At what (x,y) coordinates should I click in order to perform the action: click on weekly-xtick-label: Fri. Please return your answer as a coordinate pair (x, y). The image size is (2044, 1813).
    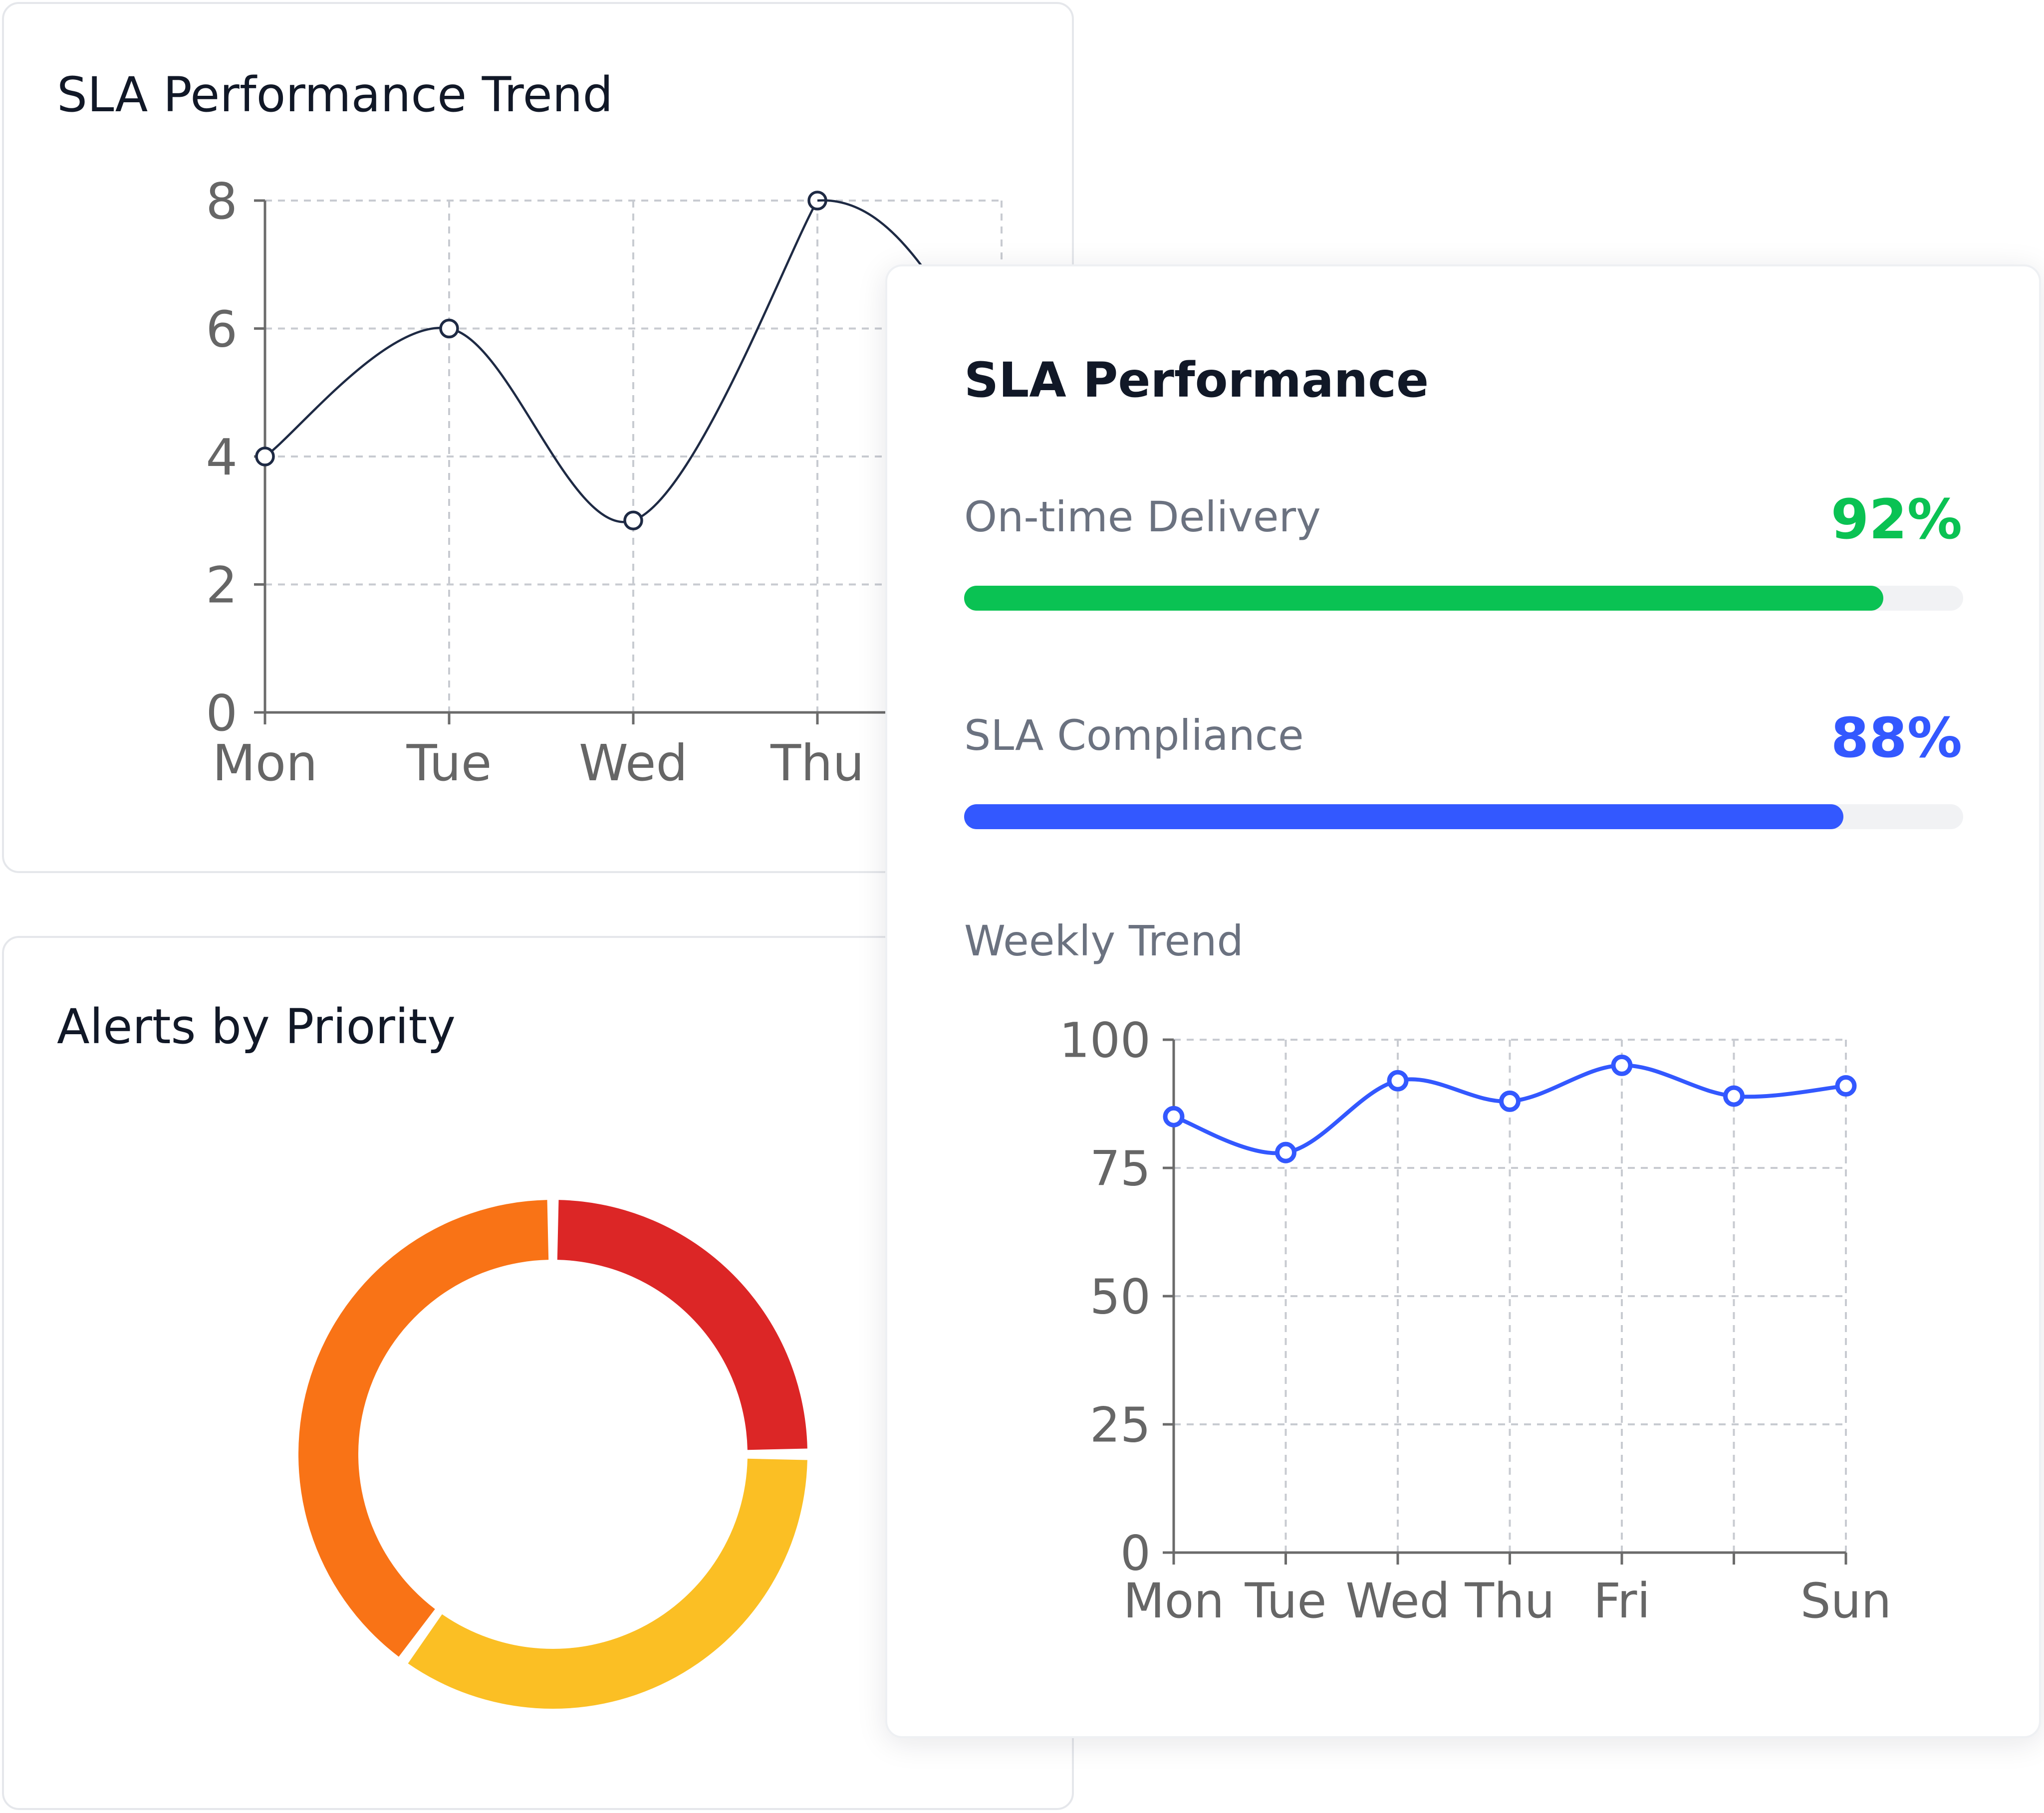
    Looking at the image, I should click on (1621, 1601).